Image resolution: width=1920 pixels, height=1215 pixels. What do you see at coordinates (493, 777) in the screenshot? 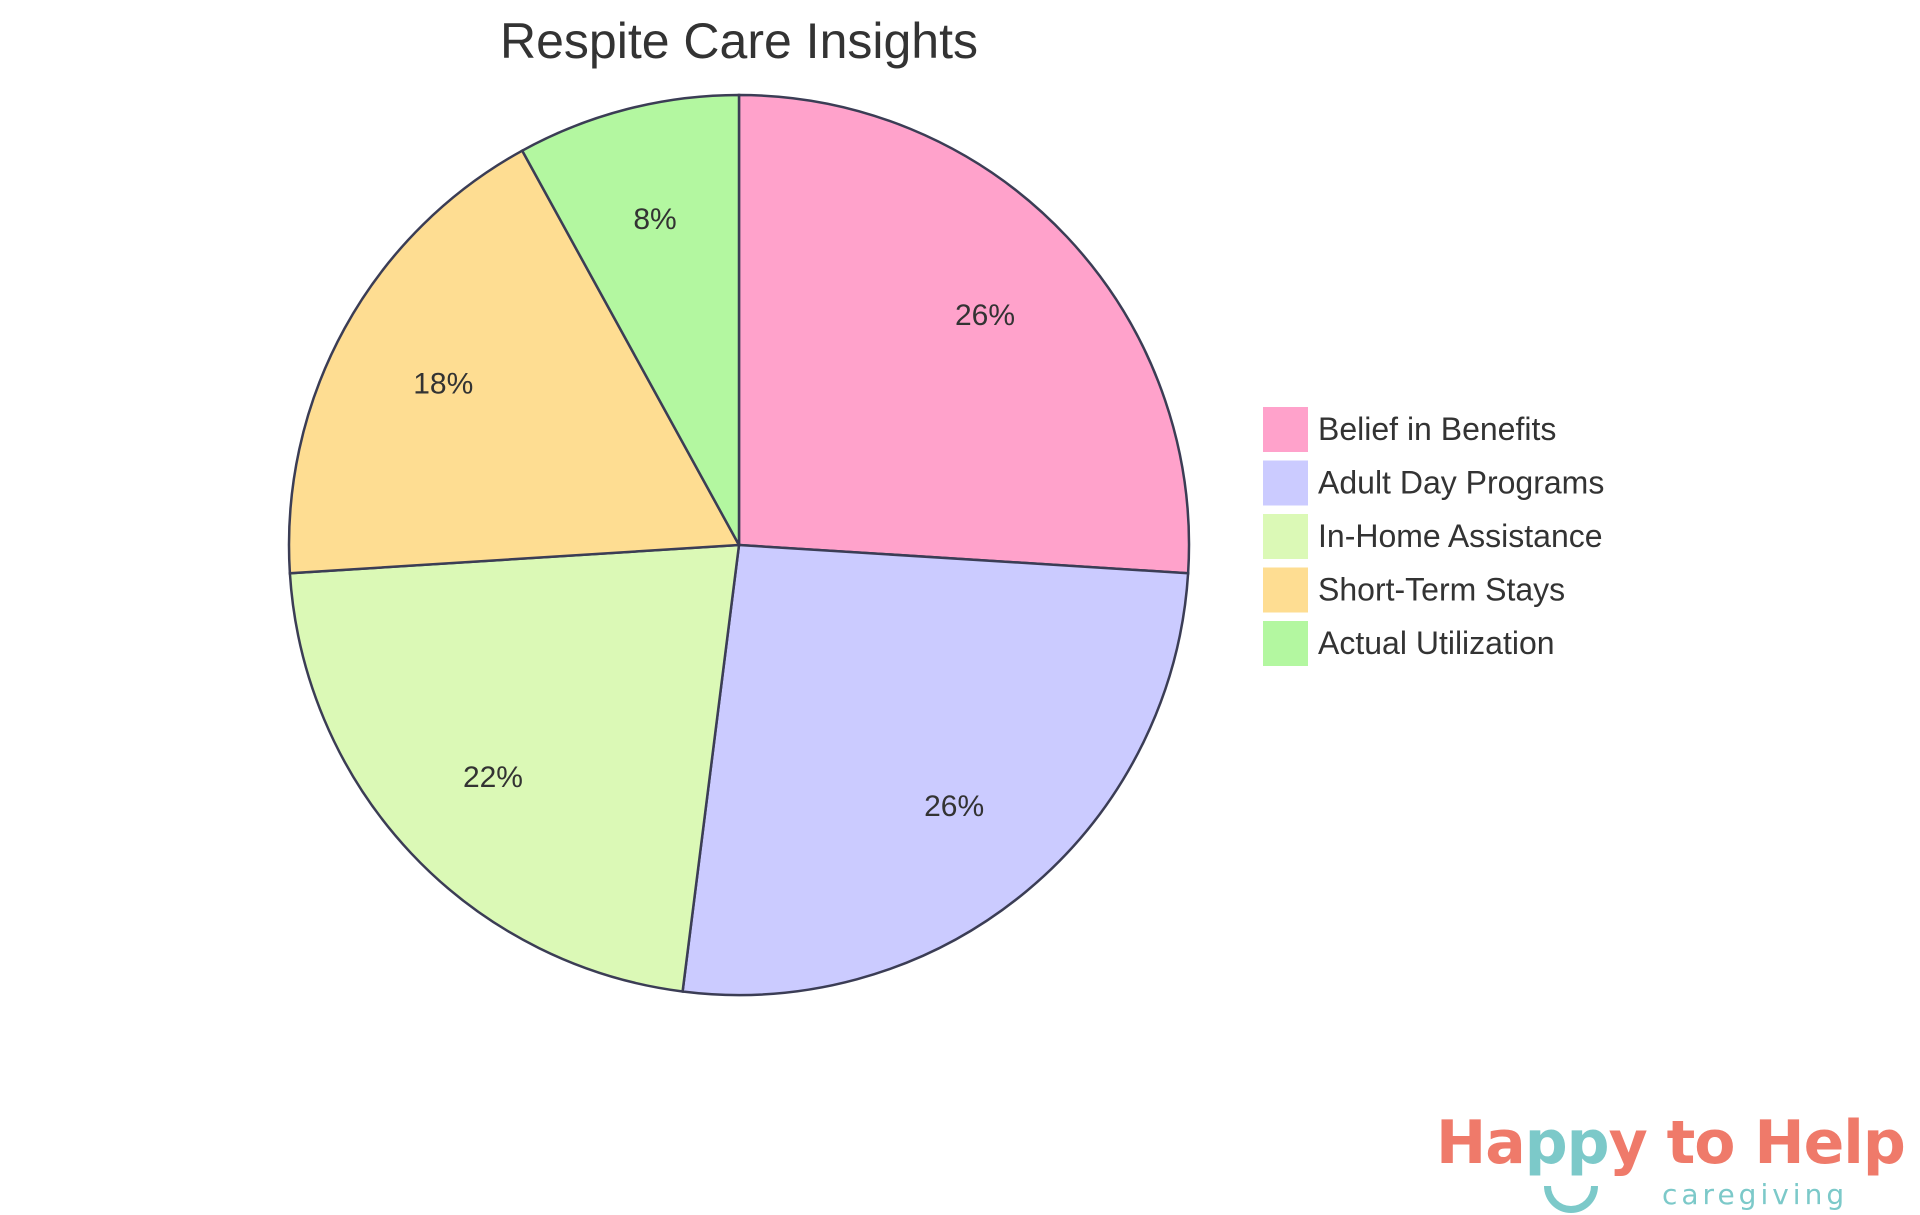
I see `slice-label: 22%` at bounding box center [493, 777].